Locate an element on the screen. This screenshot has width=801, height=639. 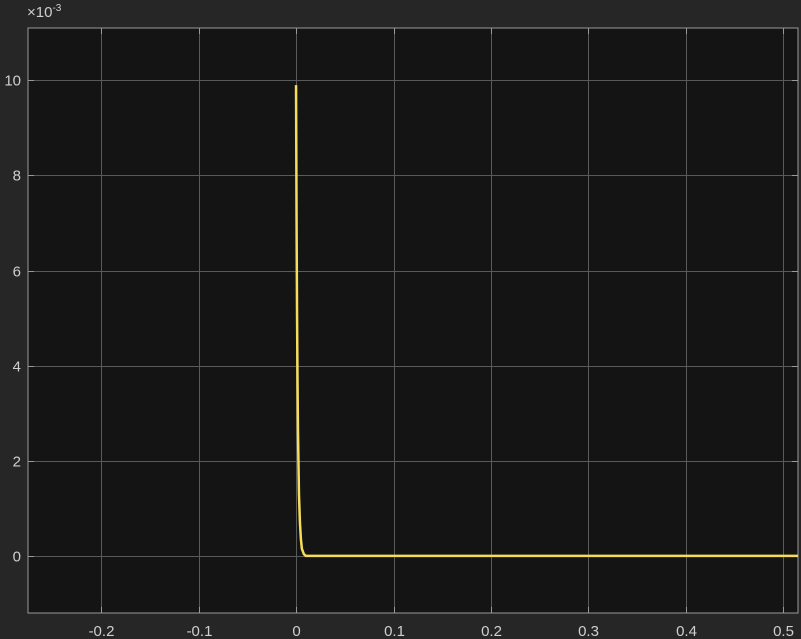
y-tick-labels: 0 2 4 6 8 10 is located at coordinates (12, 319).